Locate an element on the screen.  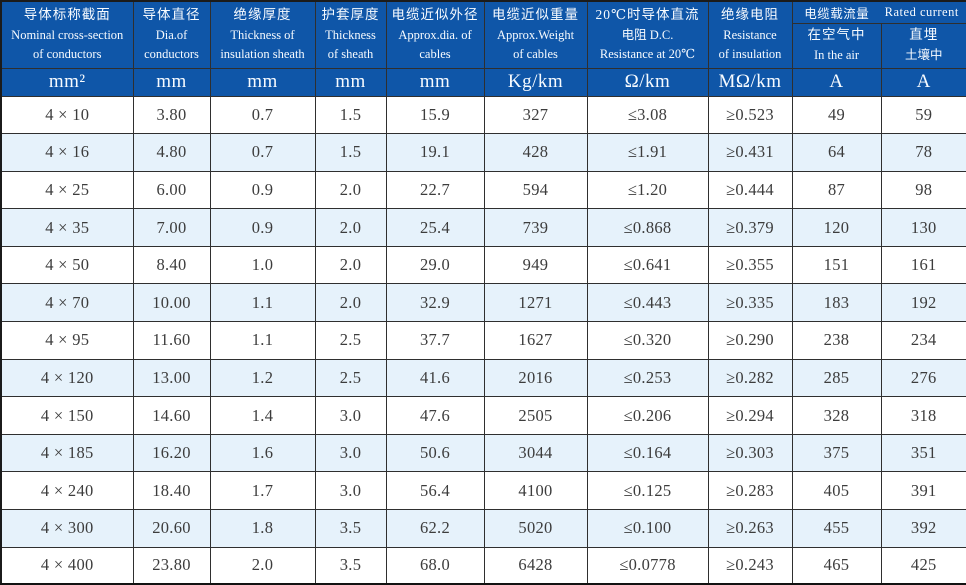
data-cell: 739 is located at coordinates (535, 227).